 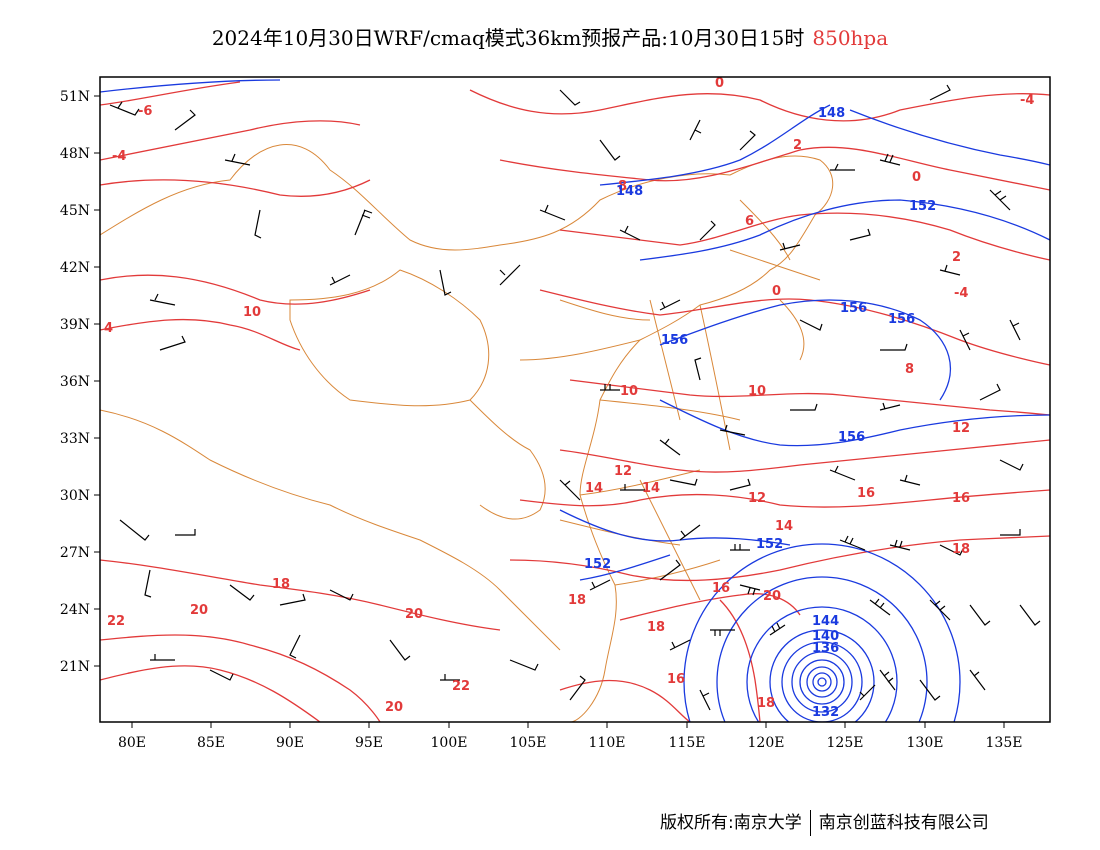 What do you see at coordinates (528, 743) in the screenshot?
I see `lon-label: 105E` at bounding box center [528, 743].